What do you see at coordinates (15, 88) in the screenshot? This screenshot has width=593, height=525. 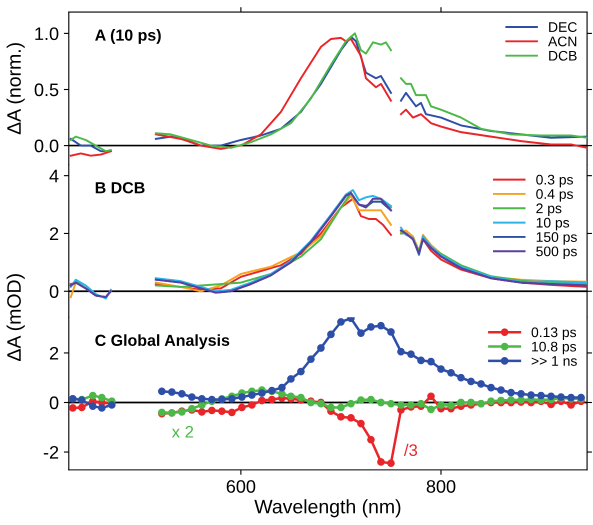 I see `y-axis-title: ΔA (norm.)` at bounding box center [15, 88].